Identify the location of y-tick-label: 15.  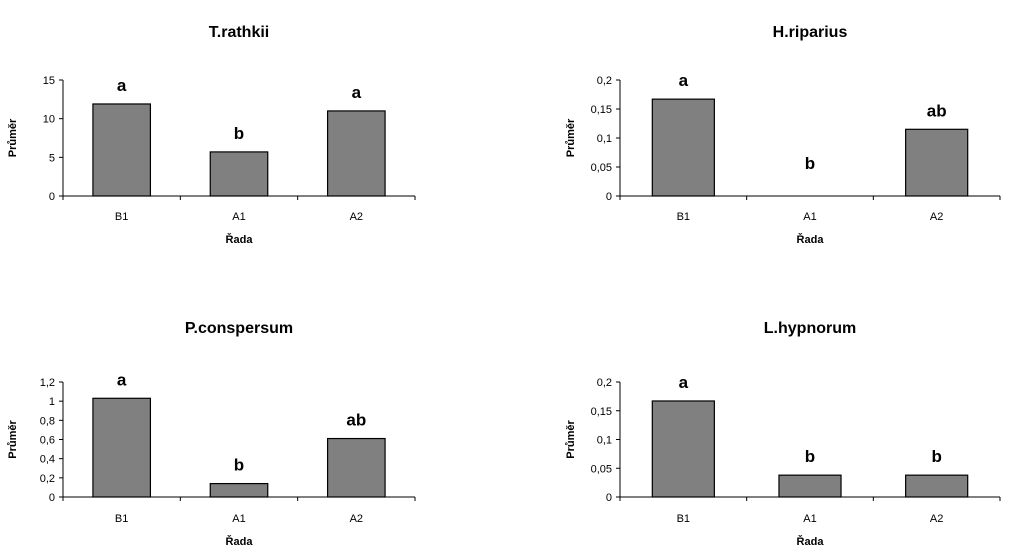
(49, 81).